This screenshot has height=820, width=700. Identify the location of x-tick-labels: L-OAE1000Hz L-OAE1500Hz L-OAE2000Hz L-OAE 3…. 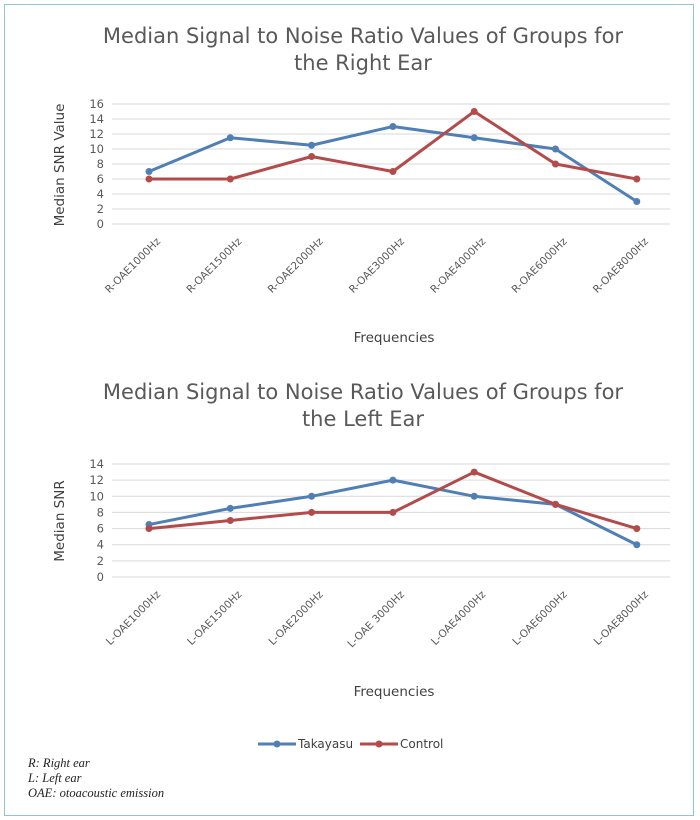
(377, 619).